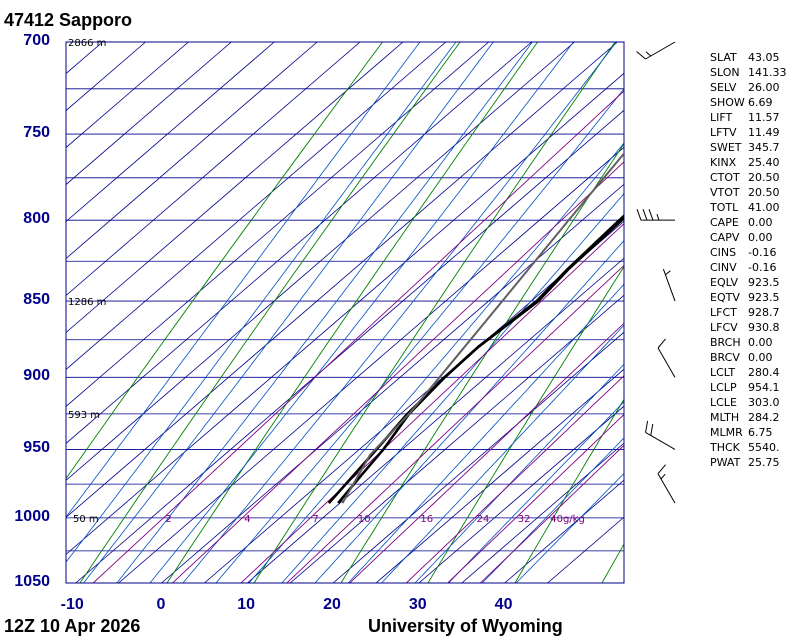  What do you see at coordinates (723, 57) in the screenshot?
I see `index-name: SLAT` at bounding box center [723, 57].